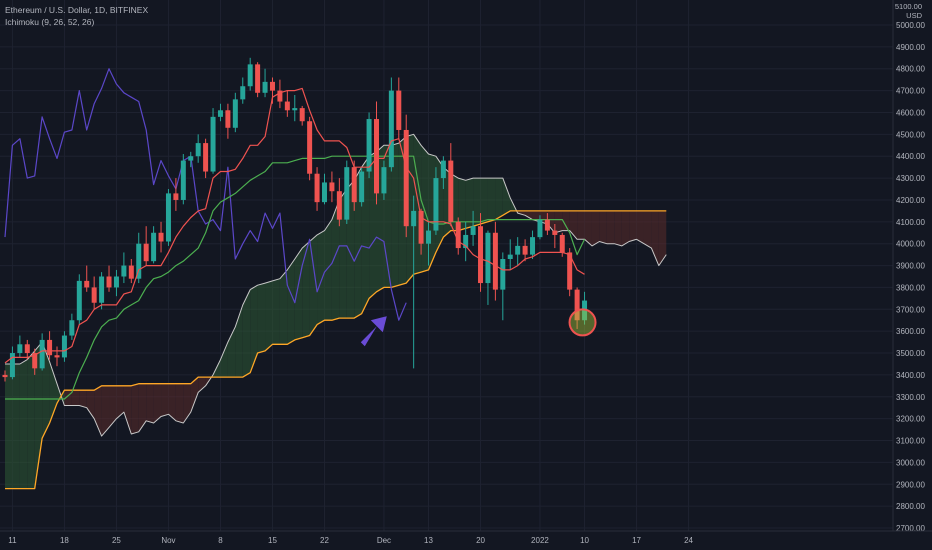  I want to click on price-tick-label: 3800.00, so click(910, 287).